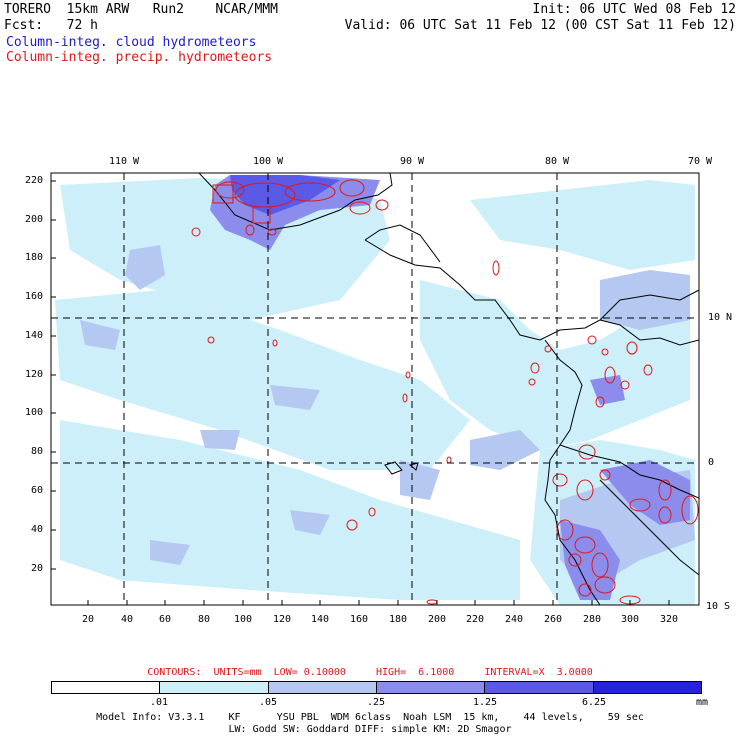  Describe the element at coordinates (37, 451) in the screenshot. I see `y-tick-80: 80` at that location.